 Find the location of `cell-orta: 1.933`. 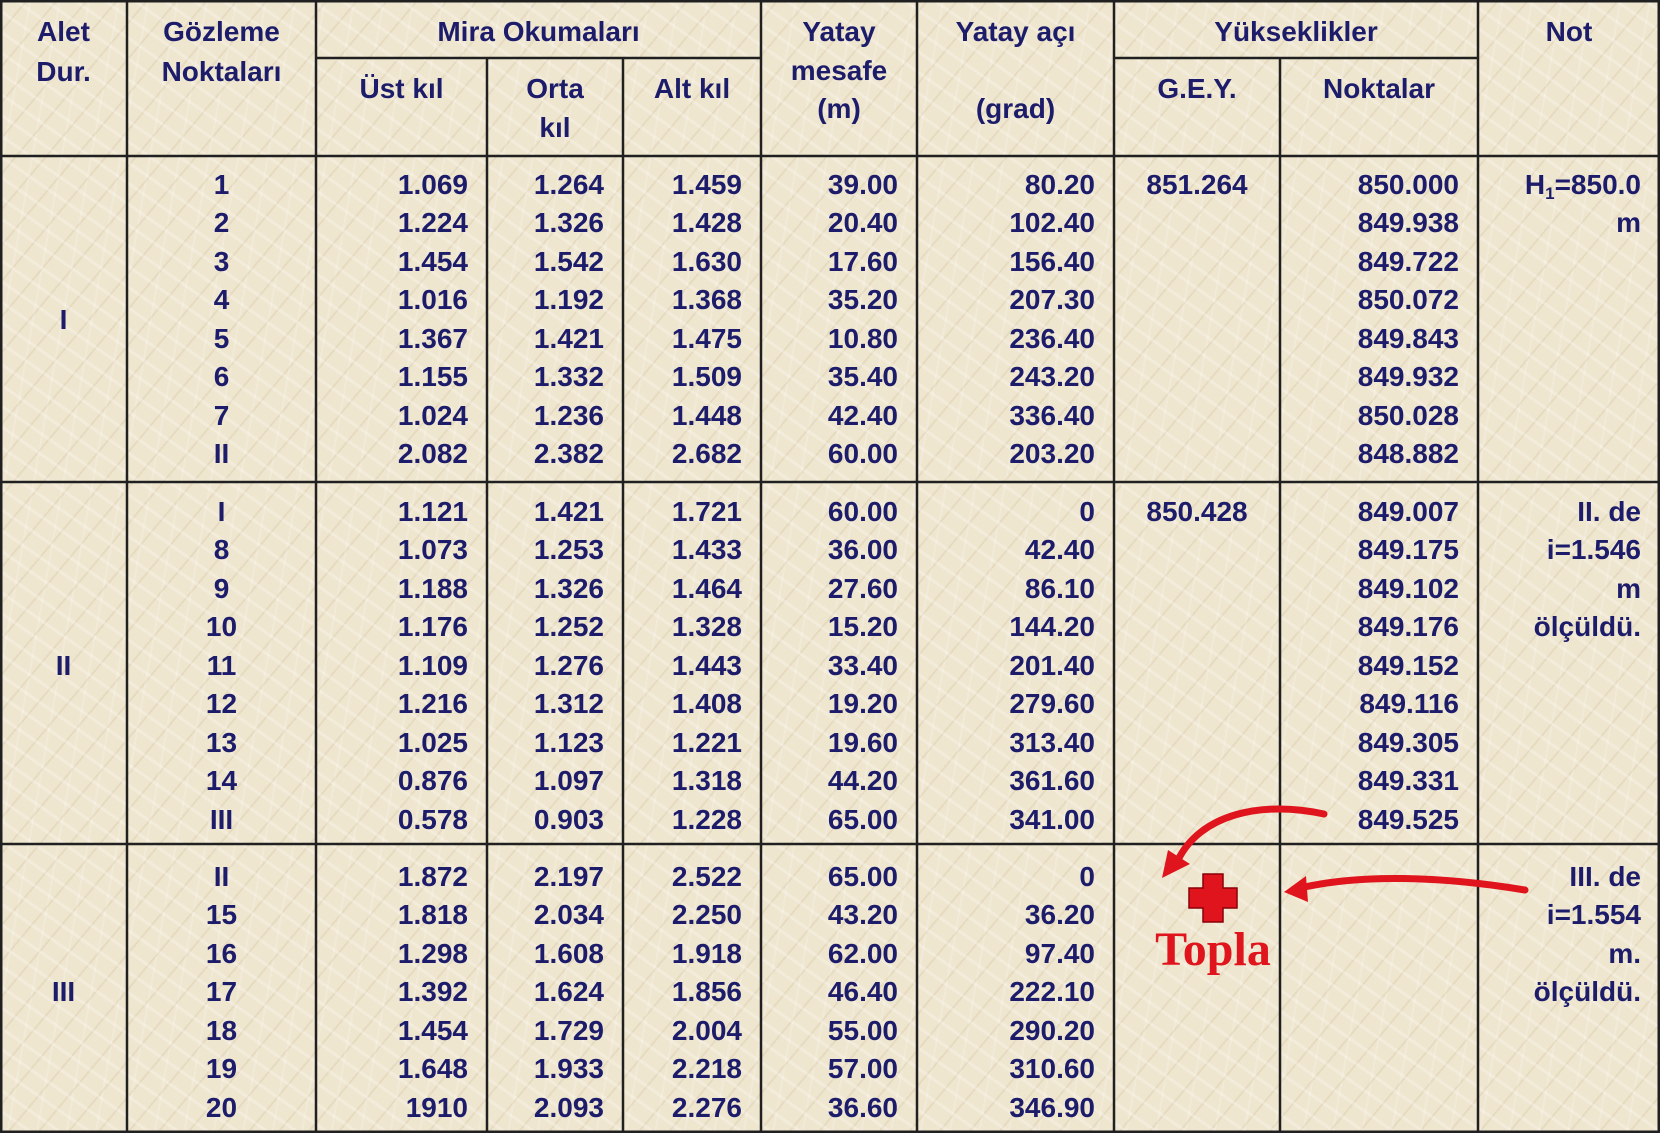

cell-orta: 1.933 is located at coordinates (568, 1069).